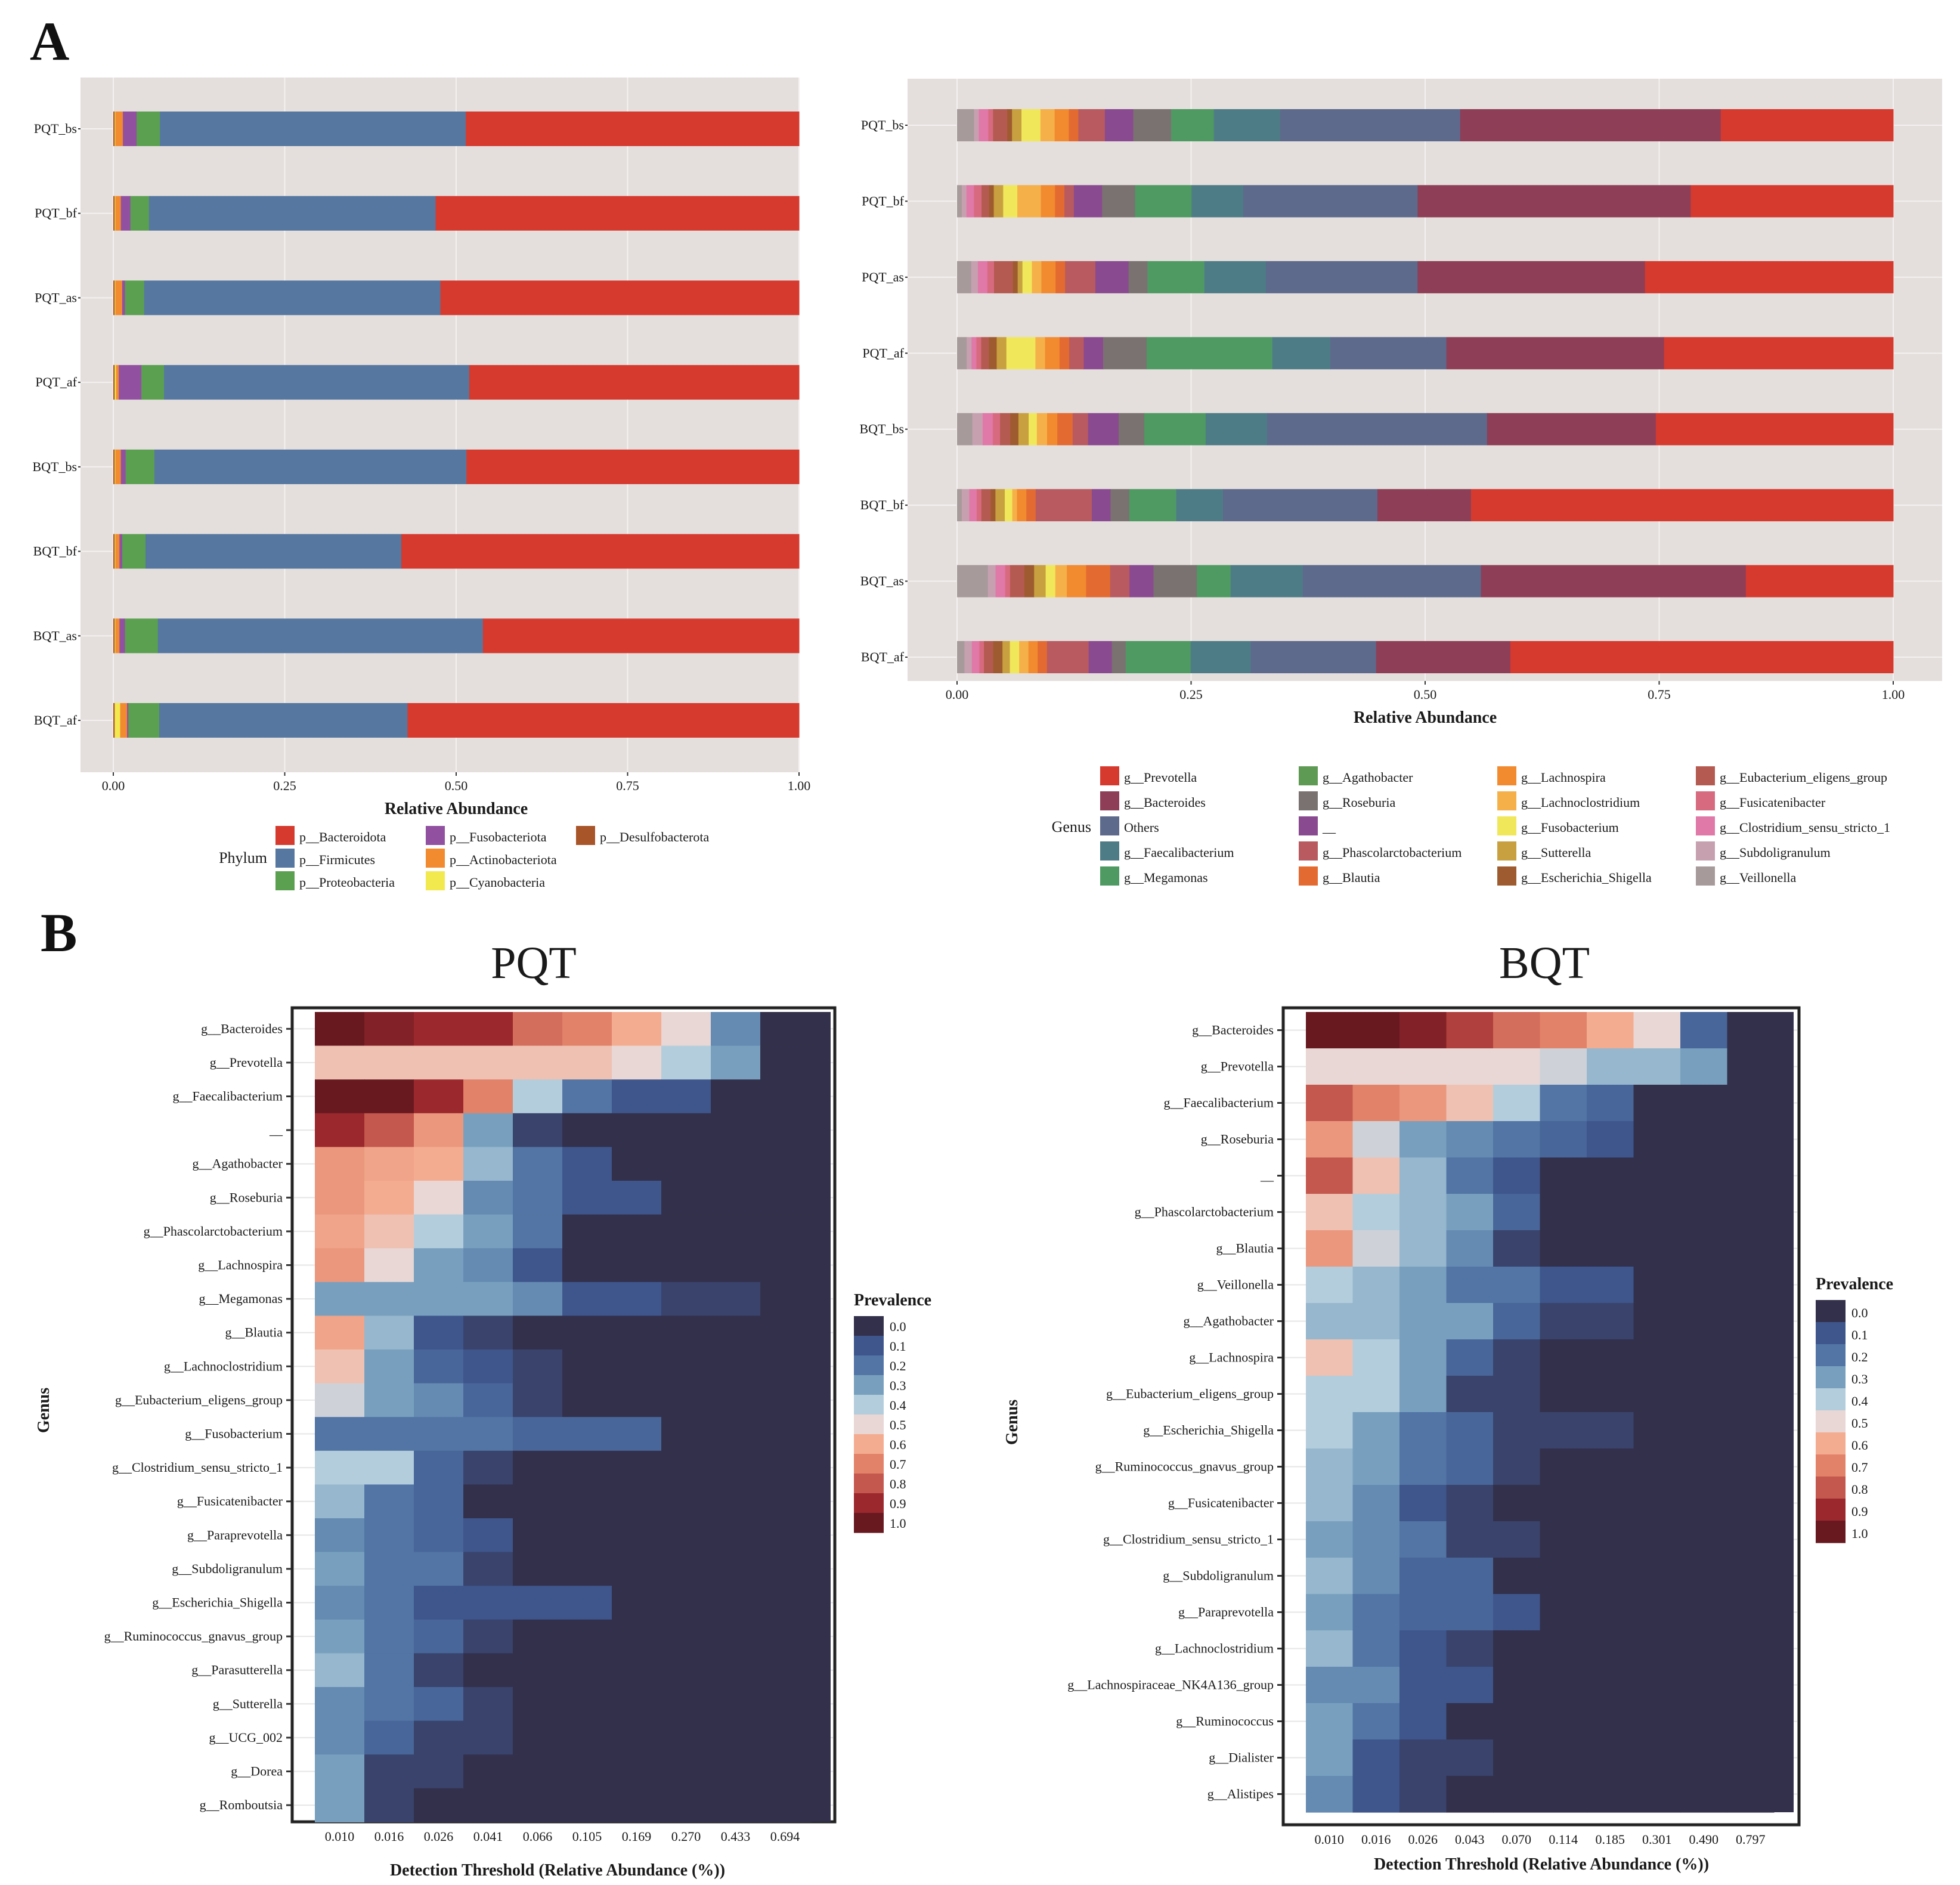  What do you see at coordinates (1746, 876) in the screenshot?
I see `legend-item-g-veillonella: g__Veillonella` at bounding box center [1746, 876].